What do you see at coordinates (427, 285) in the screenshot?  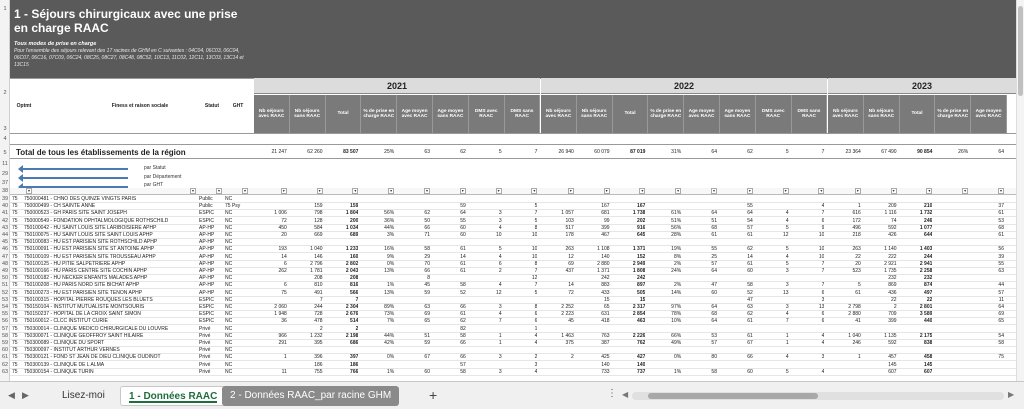 I see `cell-value: 45` at bounding box center [427, 285].